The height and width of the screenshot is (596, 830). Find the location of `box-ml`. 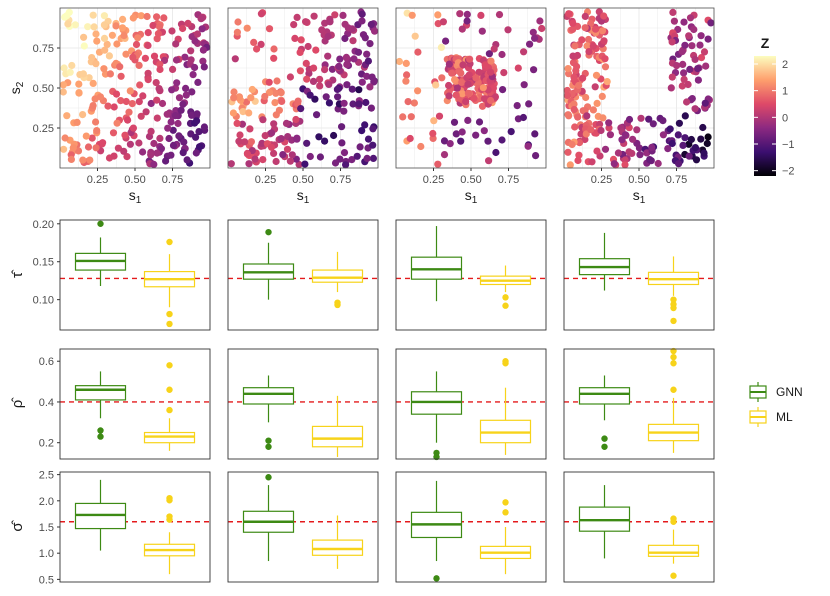

box-ml is located at coordinates (505, 406).